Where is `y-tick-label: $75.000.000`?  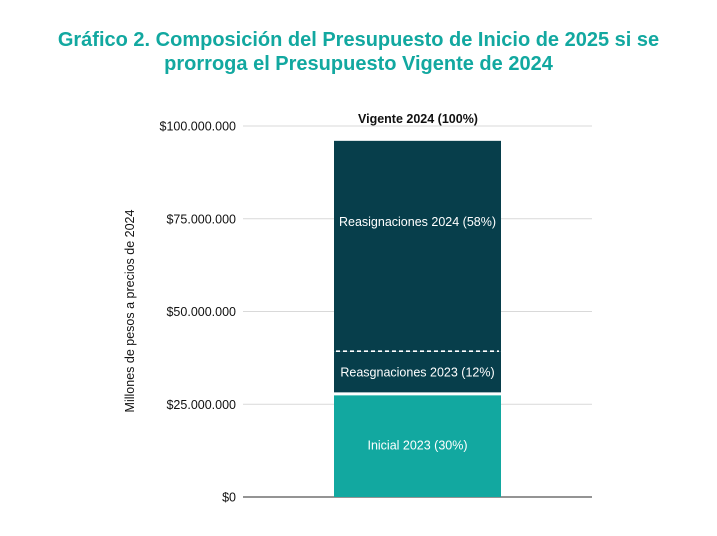
y-tick-label: $75.000.000 is located at coordinates (201, 219).